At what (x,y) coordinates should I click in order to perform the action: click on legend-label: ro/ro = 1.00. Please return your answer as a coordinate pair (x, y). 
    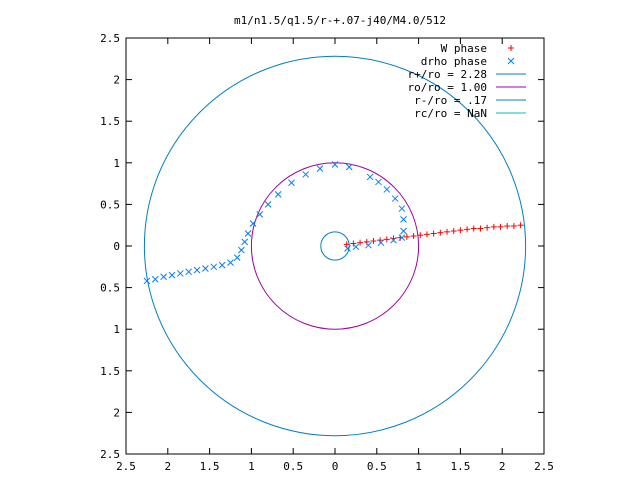
    Looking at the image, I should click on (447, 87).